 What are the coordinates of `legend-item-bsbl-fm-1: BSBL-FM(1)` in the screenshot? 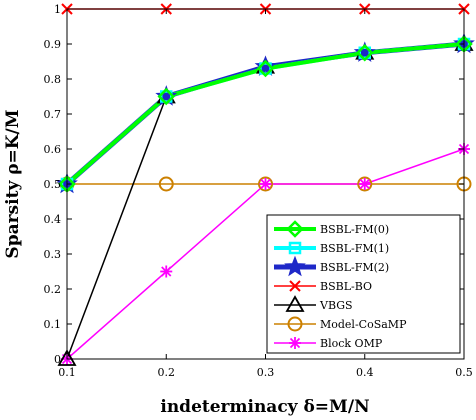 It's located at (331, 248).